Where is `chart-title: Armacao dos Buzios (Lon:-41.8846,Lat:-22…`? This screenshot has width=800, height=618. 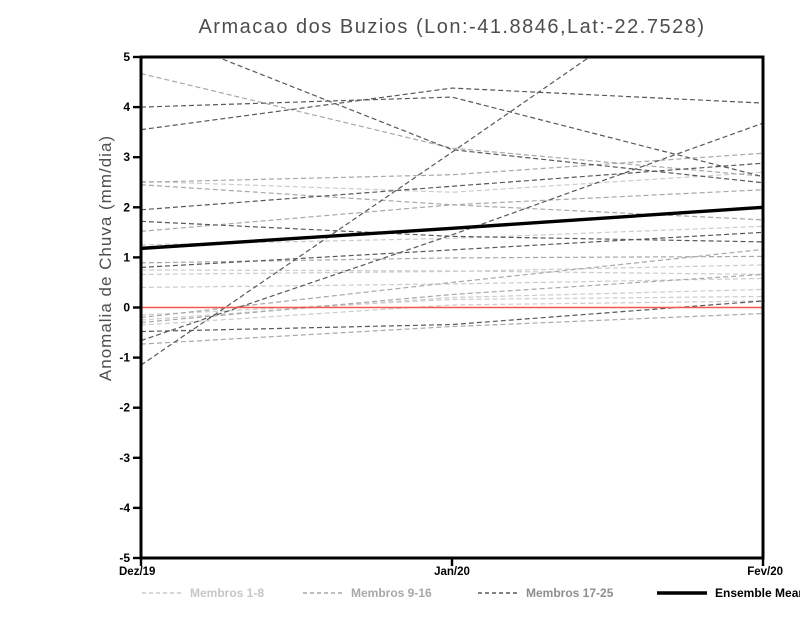
chart-title: Armacao dos Buzios (Lon:-41.8846,Lat:-22… is located at coordinates (452, 27).